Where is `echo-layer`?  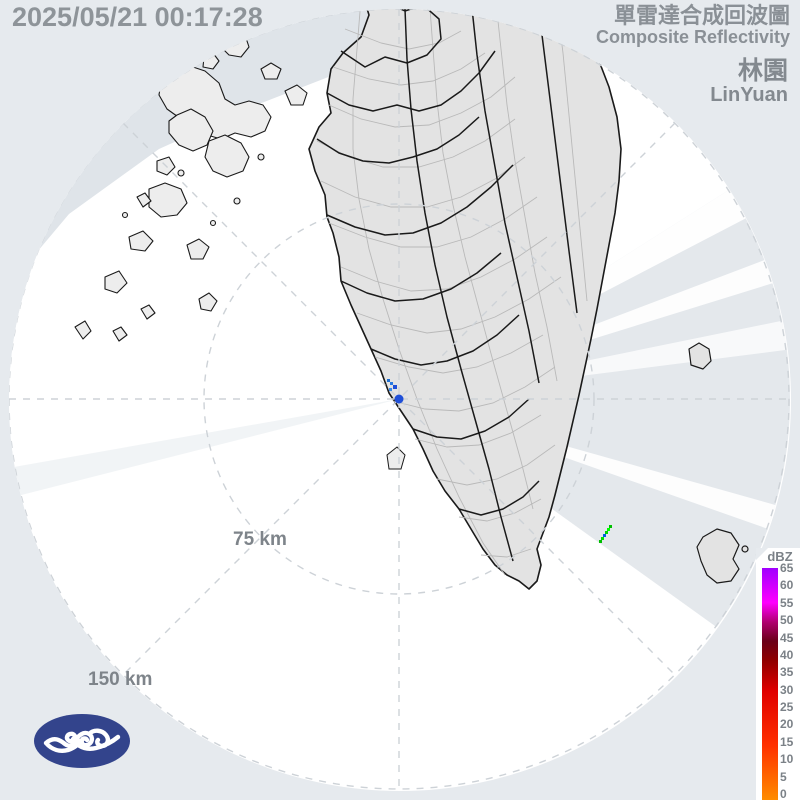
echo-layer is located at coordinates (499, 461).